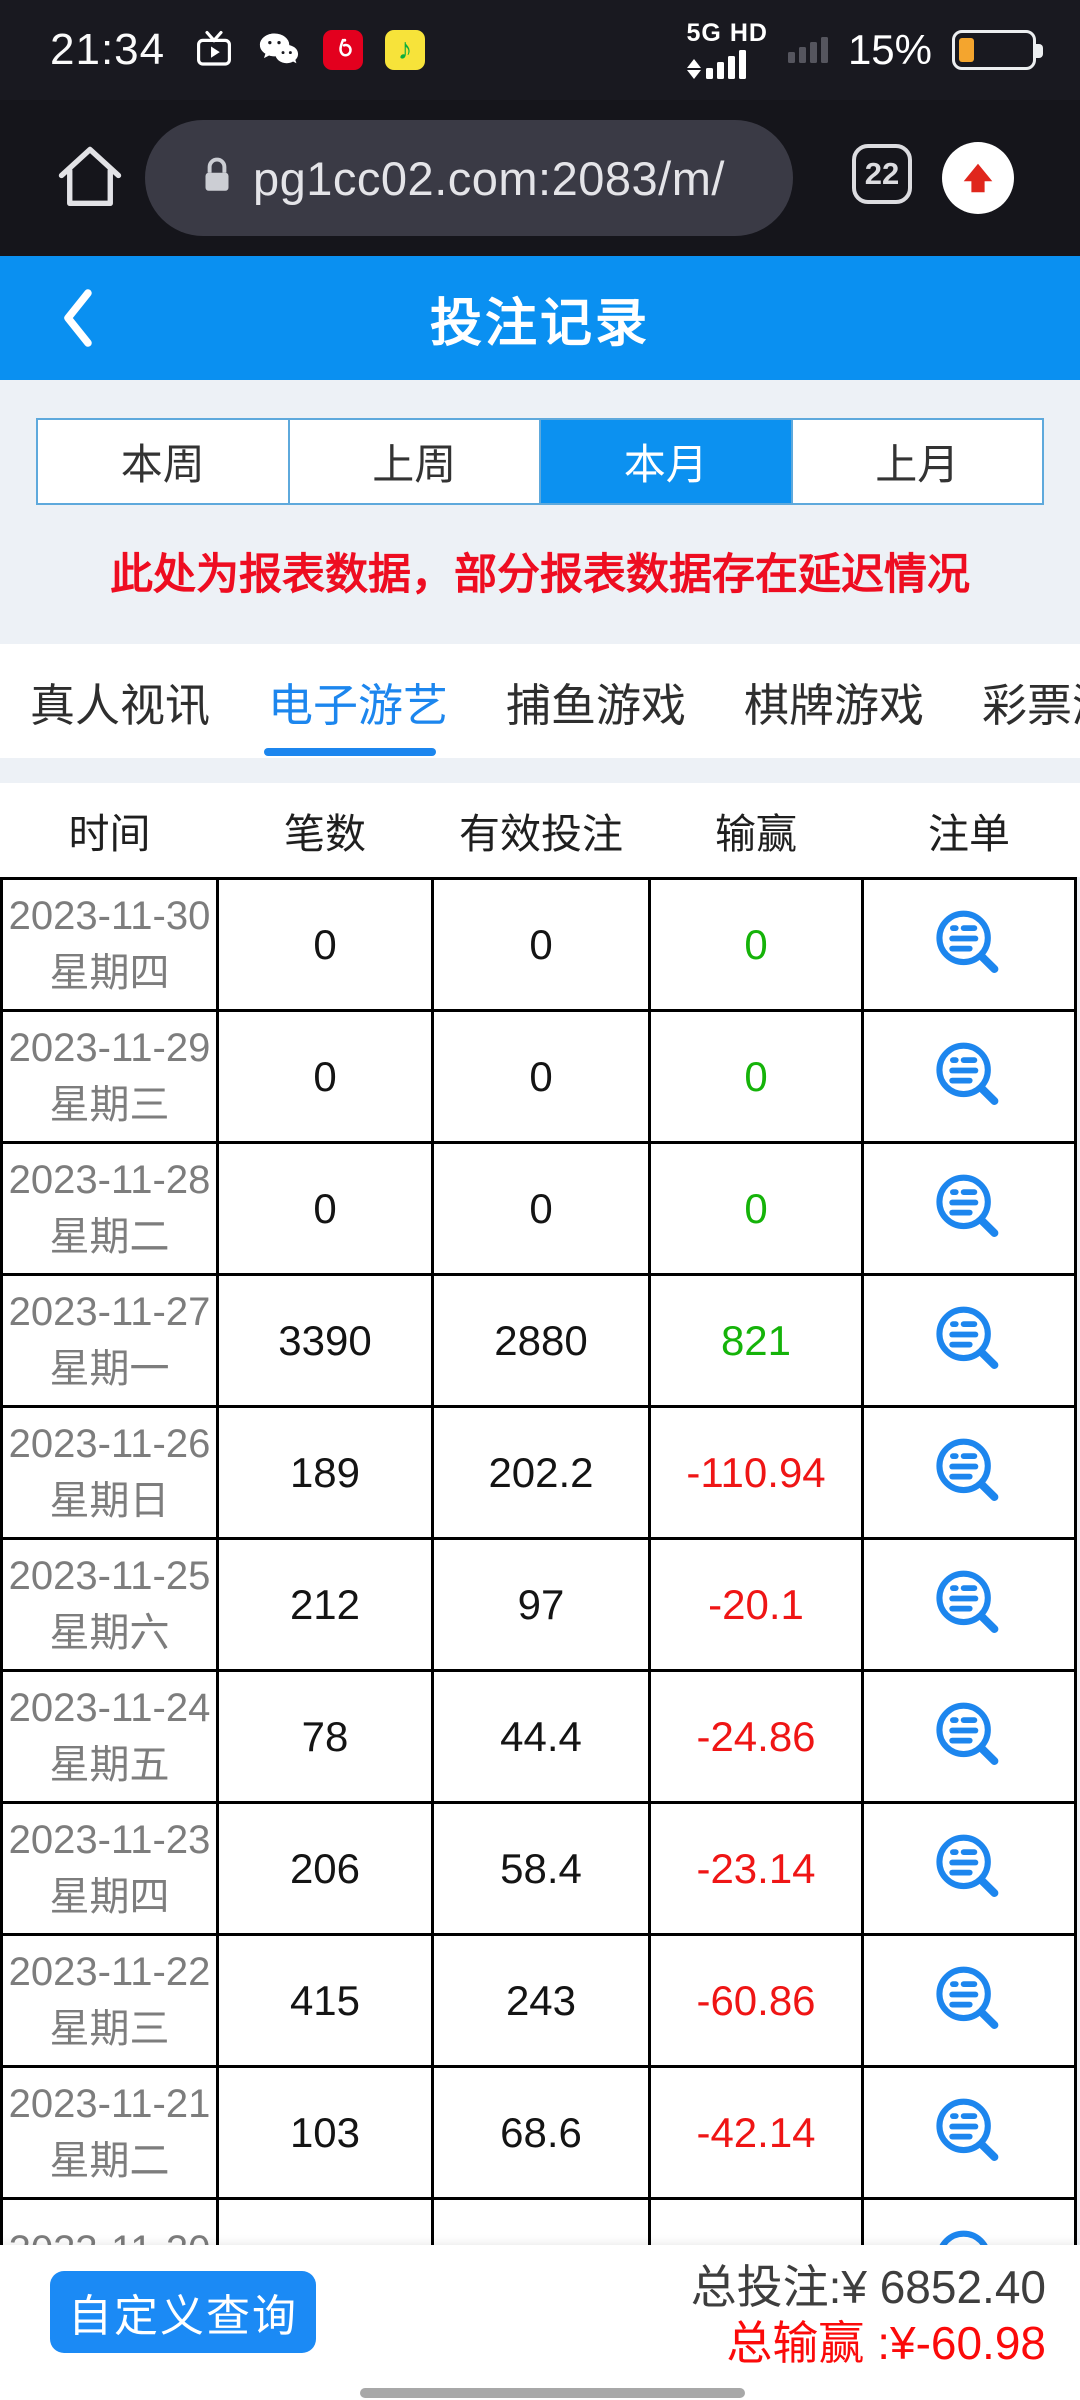 Image resolution: width=1080 pixels, height=2400 pixels. I want to click on network-indicator: 5G HD, so click(727, 50).